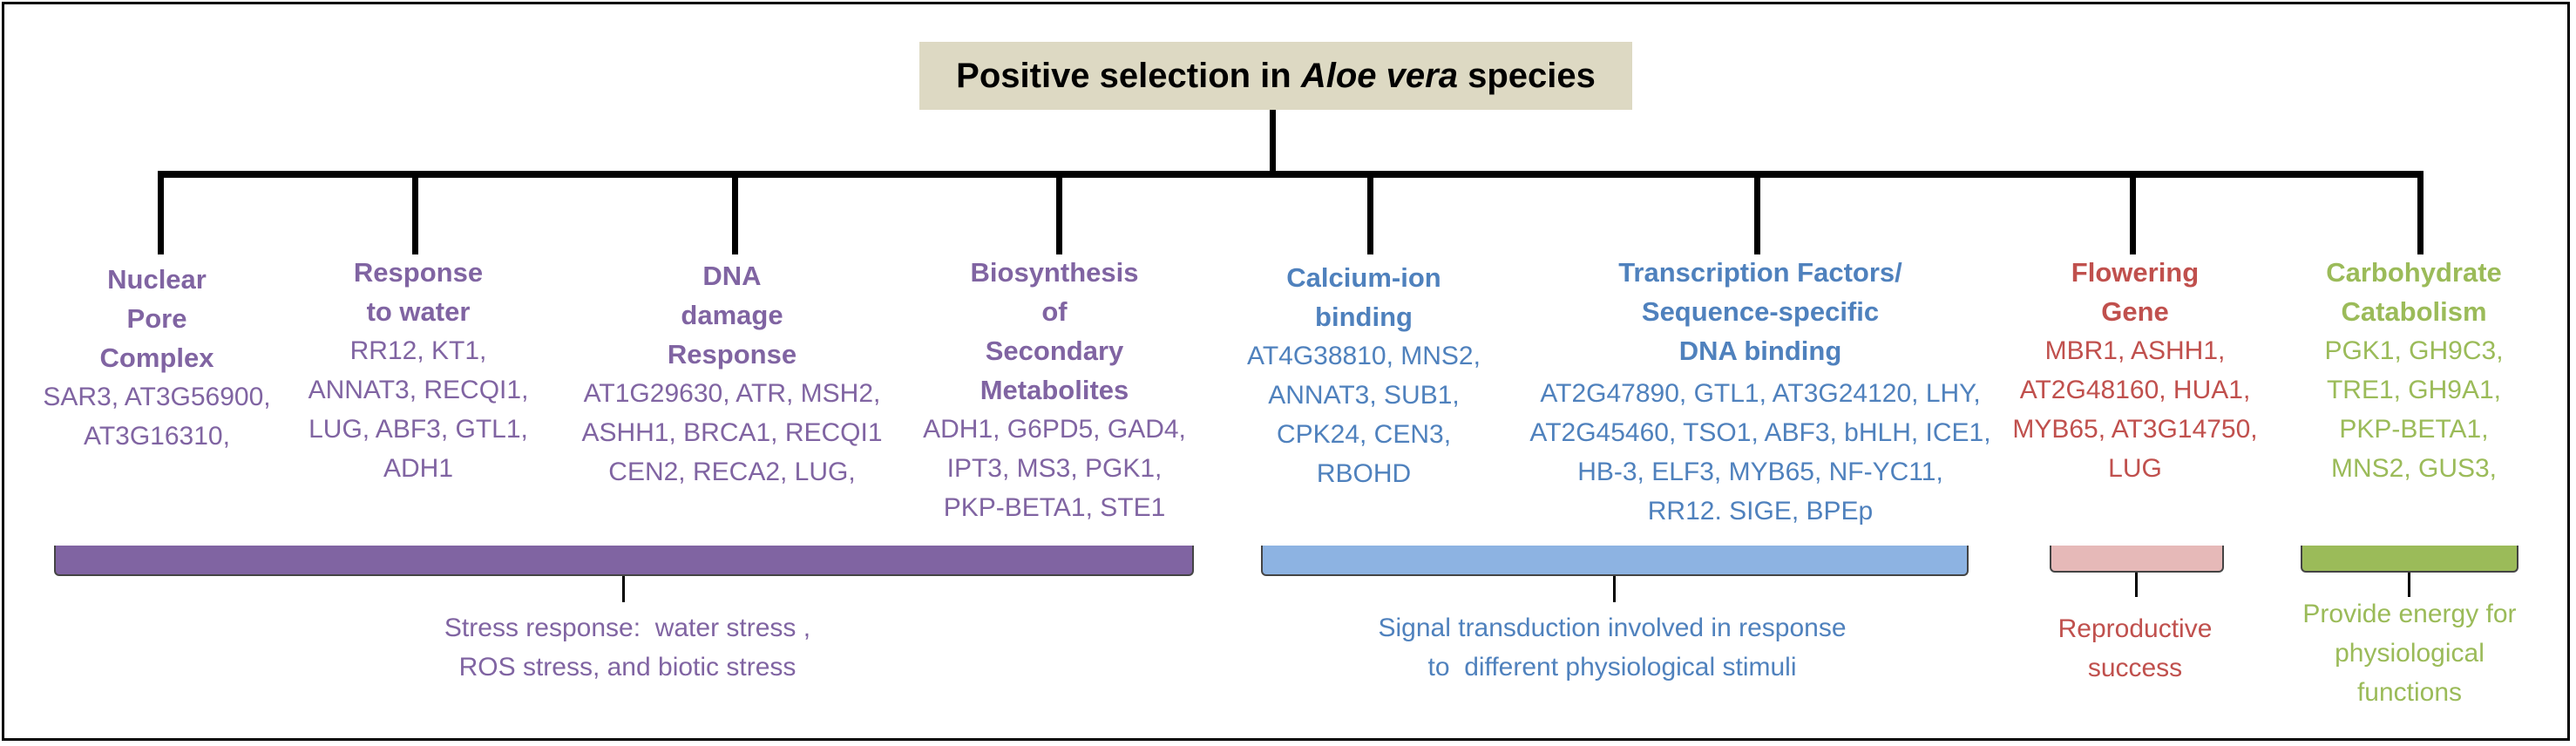 This screenshot has width=2576, height=746. What do you see at coordinates (1290, 175) in the screenshot?
I see `tree-horizontal-line` at bounding box center [1290, 175].